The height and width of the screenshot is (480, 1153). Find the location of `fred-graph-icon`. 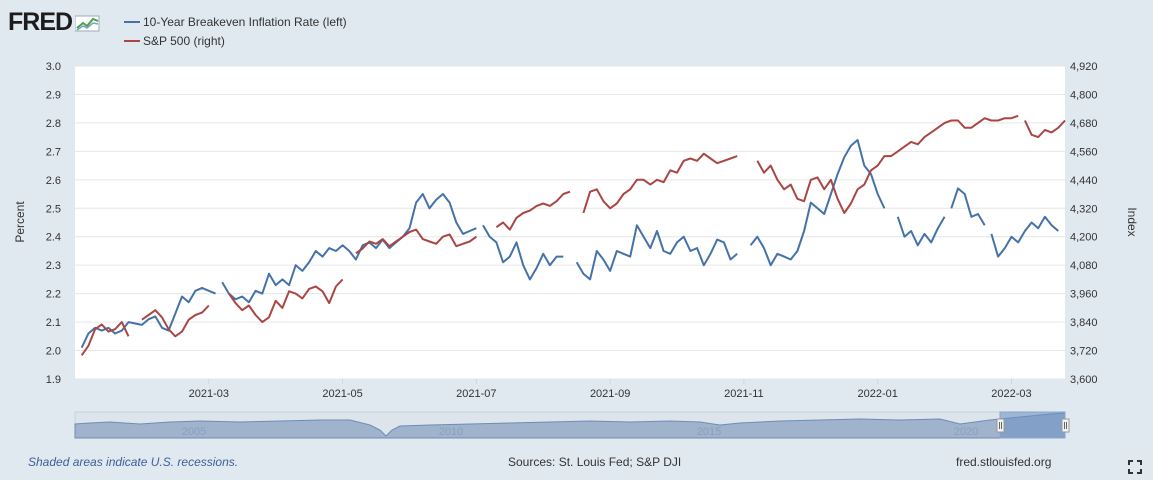

fred-graph-icon is located at coordinates (87, 23).